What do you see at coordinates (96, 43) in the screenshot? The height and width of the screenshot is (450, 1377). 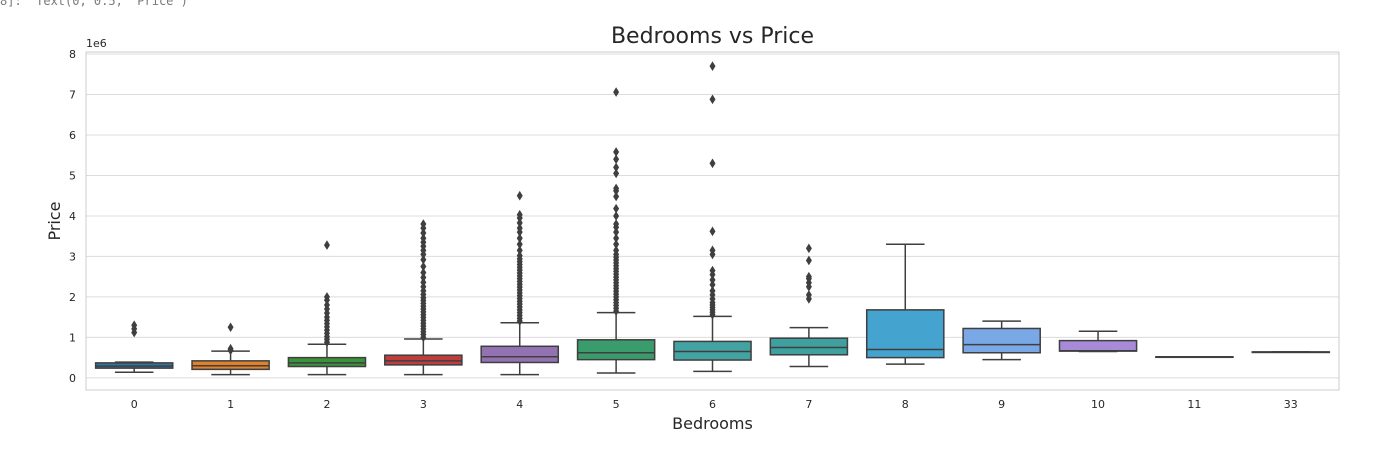 I see `y-offset-label: 1e6` at bounding box center [96, 43].